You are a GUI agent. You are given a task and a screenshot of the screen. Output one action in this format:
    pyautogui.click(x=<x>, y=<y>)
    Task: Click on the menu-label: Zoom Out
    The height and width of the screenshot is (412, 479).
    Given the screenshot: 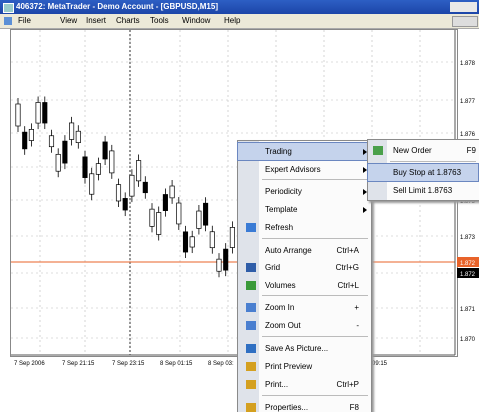 What is the action you would take?
    pyautogui.click(x=283, y=325)
    